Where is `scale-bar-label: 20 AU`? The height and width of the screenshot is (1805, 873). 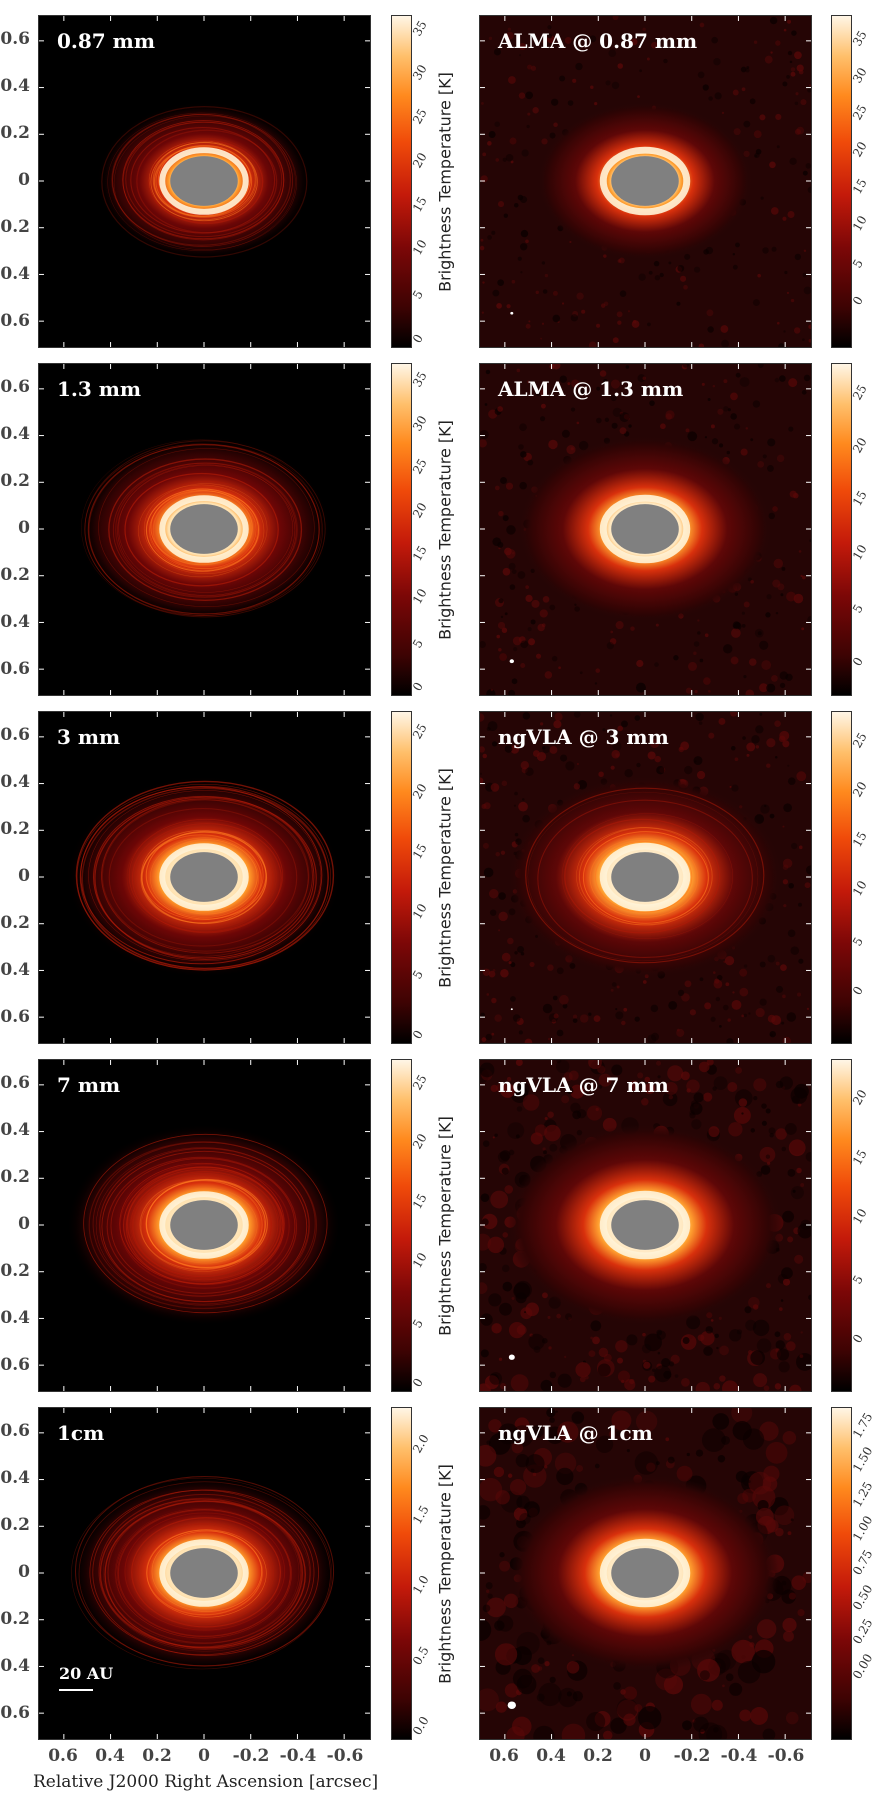
scale-bar-label: 20 AU is located at coordinates (86, 1673).